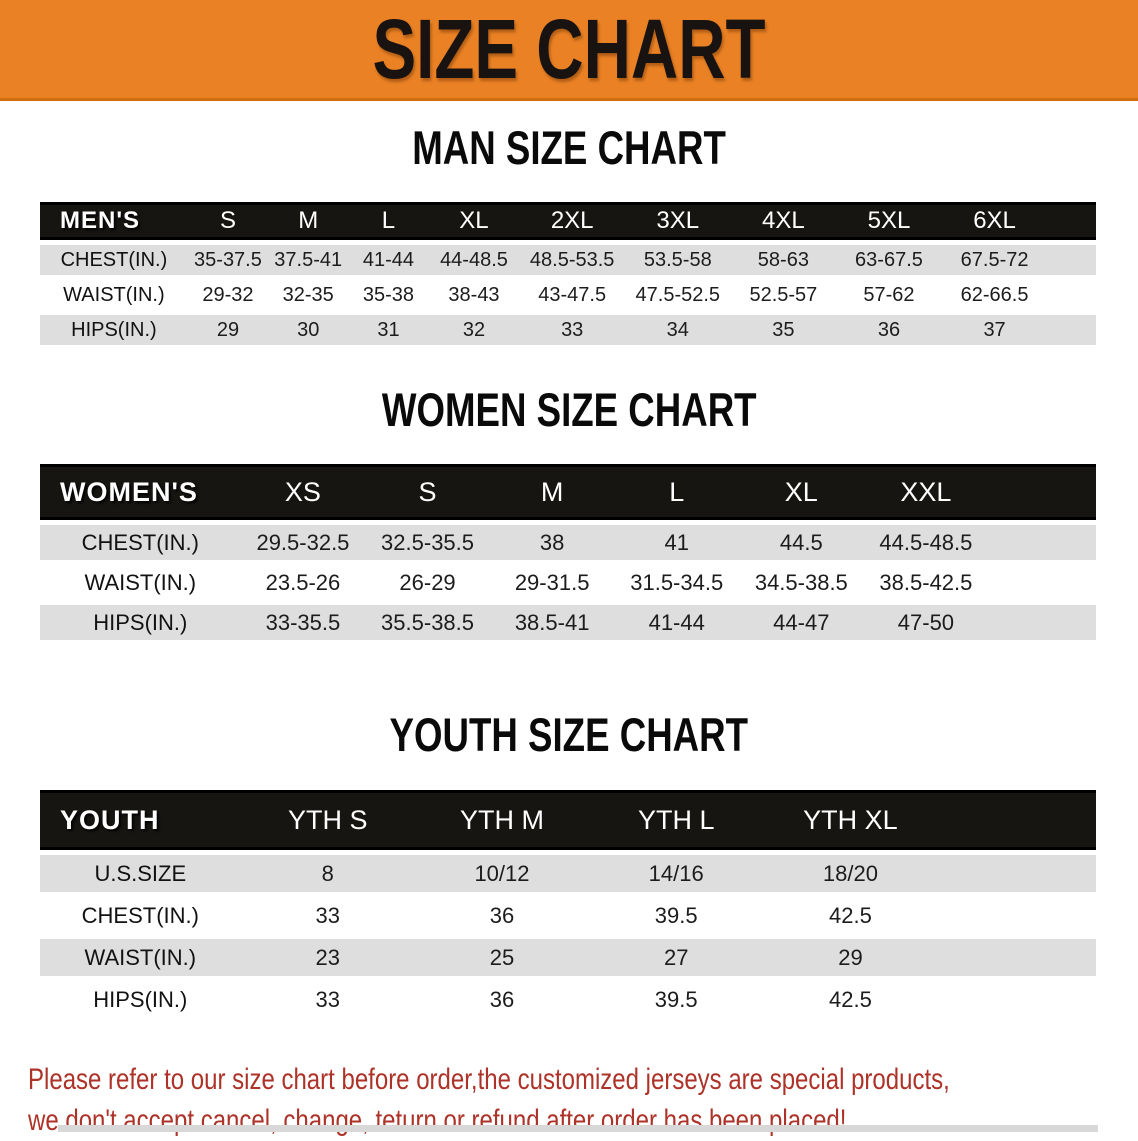 Image resolution: width=1138 pixels, height=1141 pixels. I want to click on size-value: 32, so click(474, 330).